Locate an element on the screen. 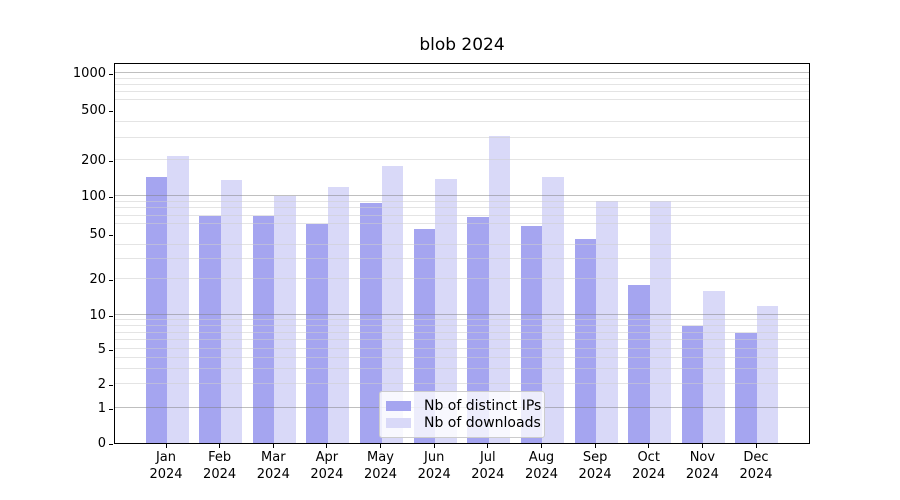 The image size is (900, 500). legend-item-distinct-ips: Nb of distinct IPs is located at coordinates (463, 406).